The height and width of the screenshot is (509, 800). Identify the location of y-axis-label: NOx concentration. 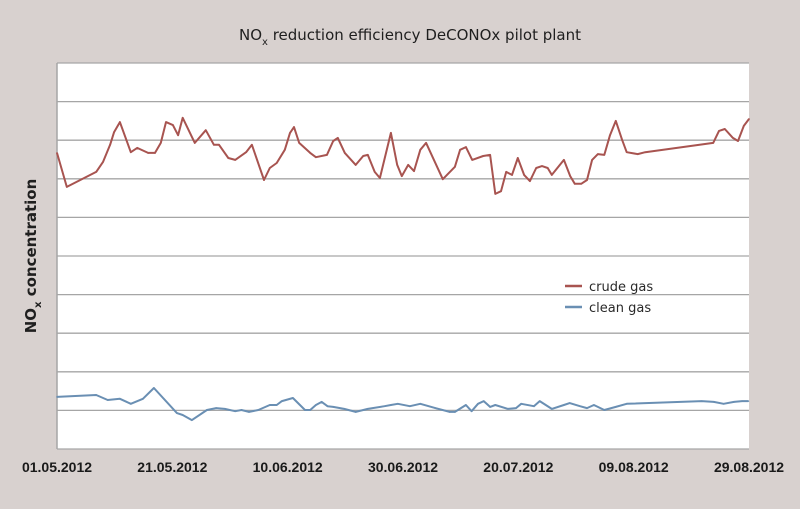
(33, 256).